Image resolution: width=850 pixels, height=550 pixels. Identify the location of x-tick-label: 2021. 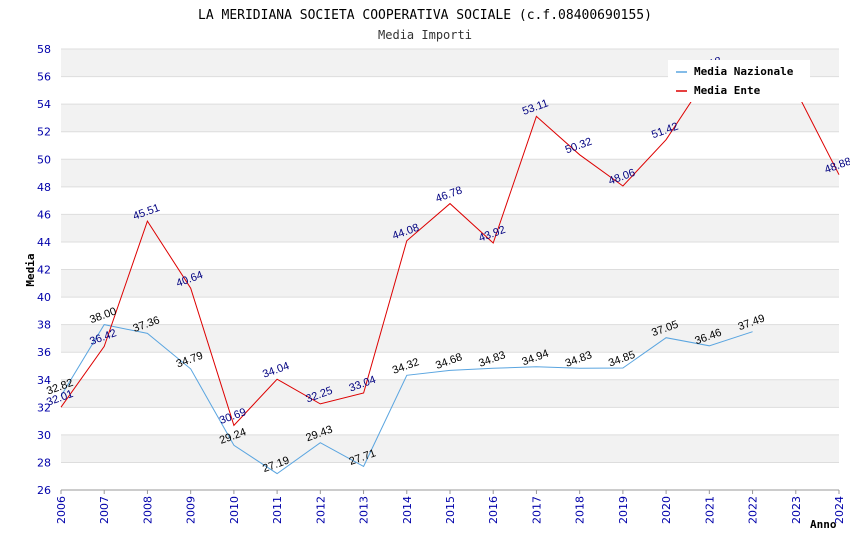
(709, 510).